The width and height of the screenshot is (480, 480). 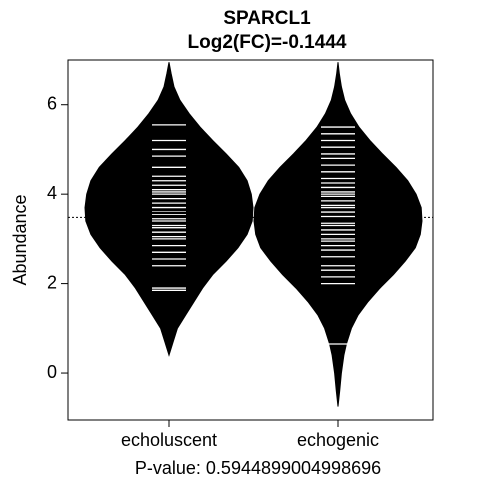 What do you see at coordinates (20, 239) in the screenshot?
I see `y-axis-label: Abundance` at bounding box center [20, 239].